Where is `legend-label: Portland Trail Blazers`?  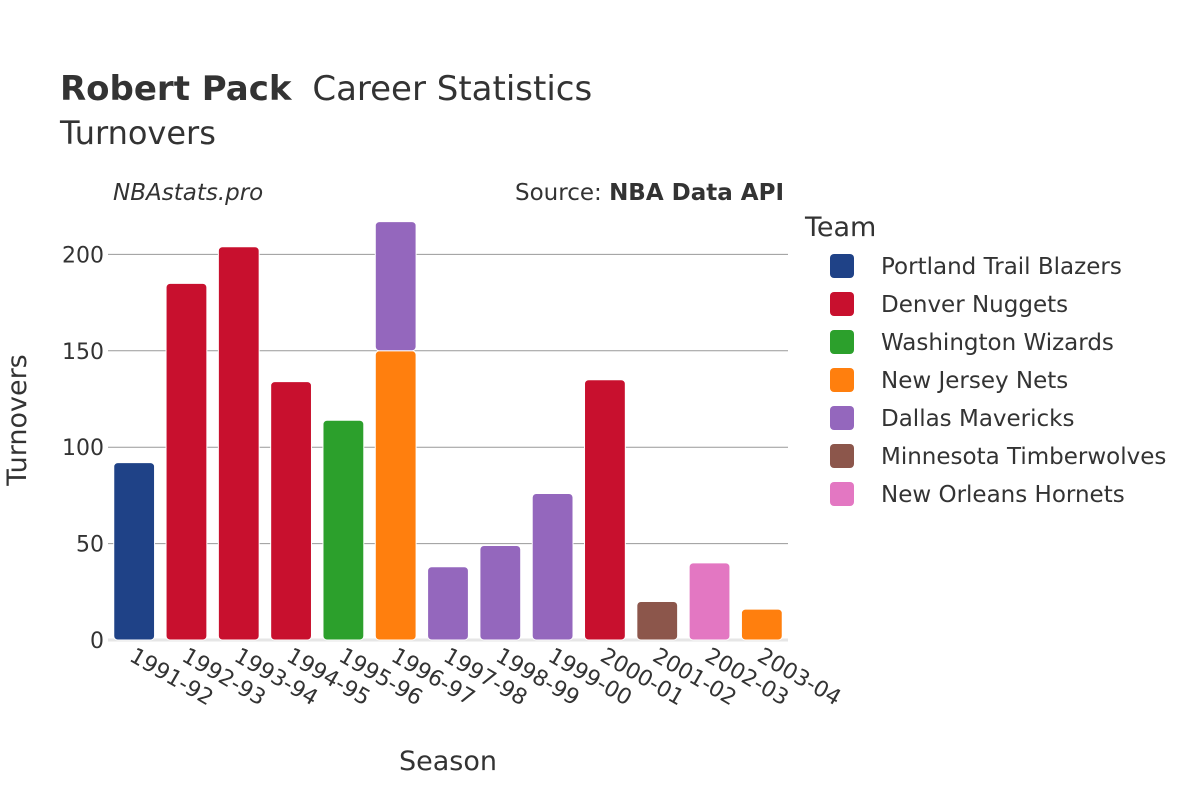 legend-label: Portland Trail Blazers is located at coordinates (1001, 267).